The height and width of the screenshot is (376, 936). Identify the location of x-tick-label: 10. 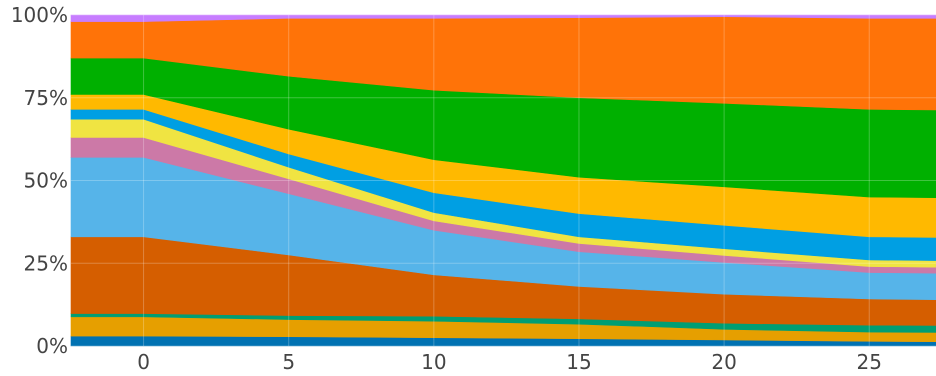
(433, 362).